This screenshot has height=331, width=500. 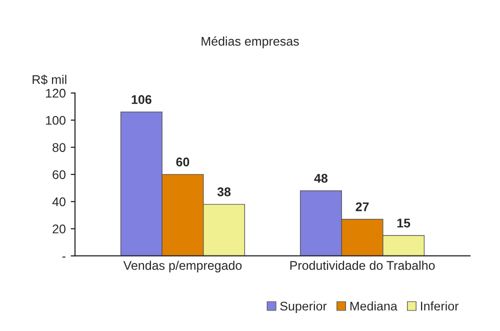 I want to click on y-tick-label: 40, so click(x=59, y=201).